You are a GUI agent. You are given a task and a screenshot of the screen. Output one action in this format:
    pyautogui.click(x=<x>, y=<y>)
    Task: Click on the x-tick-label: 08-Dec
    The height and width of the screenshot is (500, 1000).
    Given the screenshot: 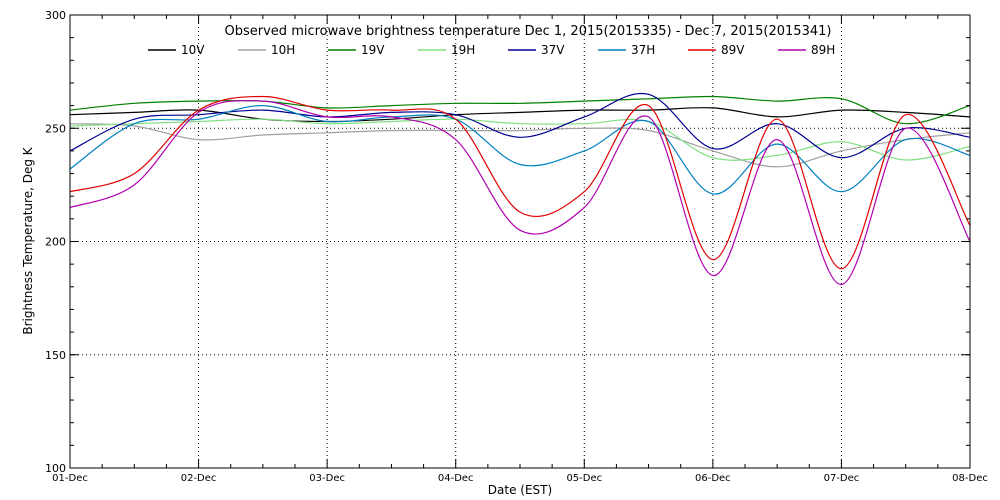 What is the action you would take?
    pyautogui.click(x=970, y=478)
    